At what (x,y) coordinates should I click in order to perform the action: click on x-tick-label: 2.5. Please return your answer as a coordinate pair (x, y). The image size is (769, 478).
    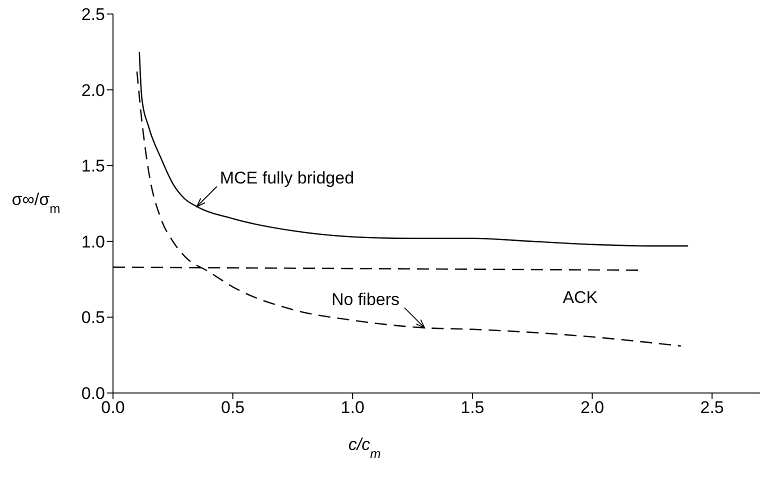
    Looking at the image, I should click on (712, 408).